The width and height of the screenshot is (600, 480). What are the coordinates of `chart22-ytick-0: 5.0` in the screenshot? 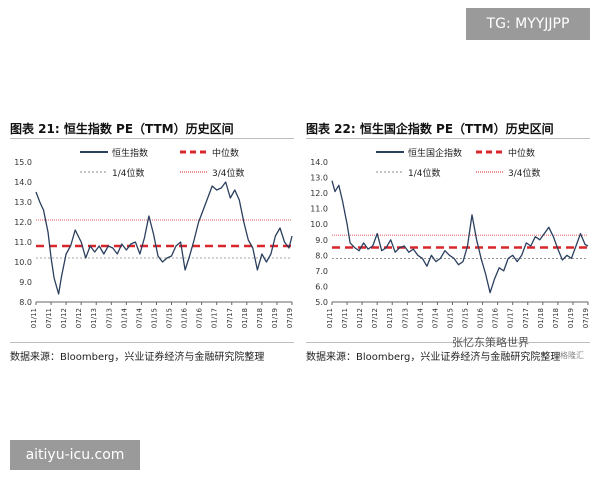 It's located at (321, 302).